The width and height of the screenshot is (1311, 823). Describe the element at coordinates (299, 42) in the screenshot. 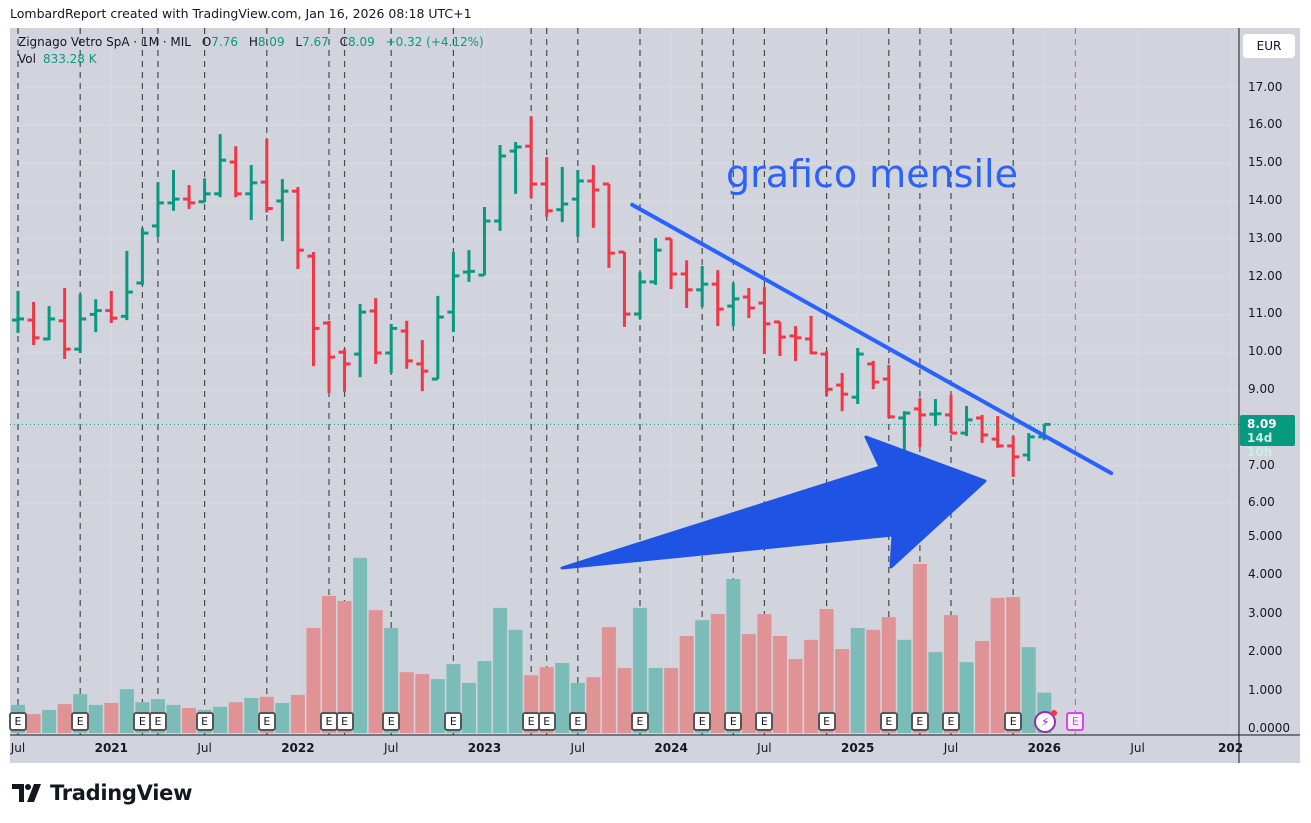

I see `low-label: L` at that location.